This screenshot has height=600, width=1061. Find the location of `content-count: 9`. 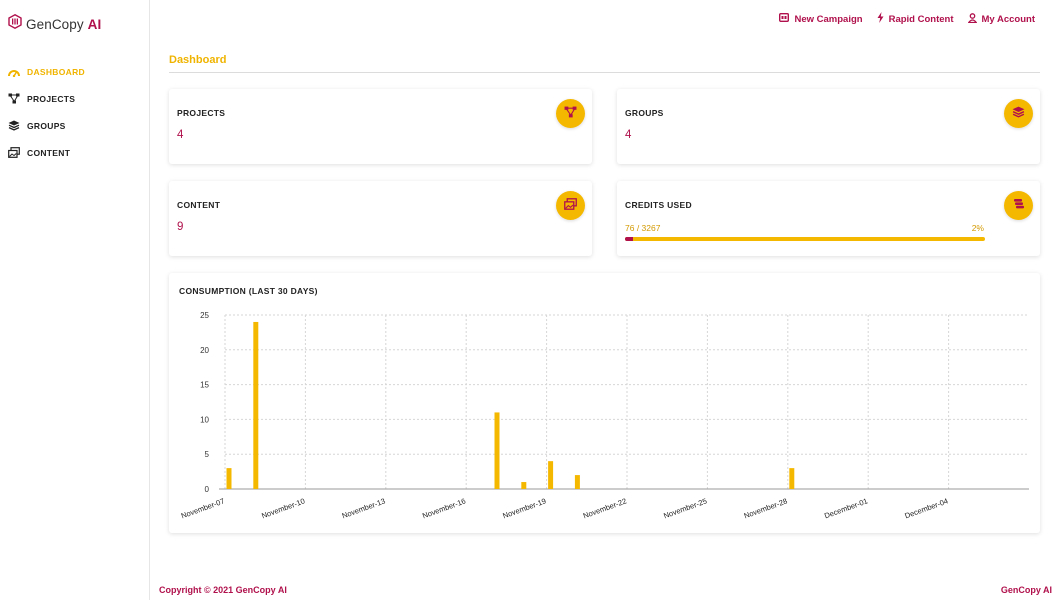

content-count: 9 is located at coordinates (180, 227).